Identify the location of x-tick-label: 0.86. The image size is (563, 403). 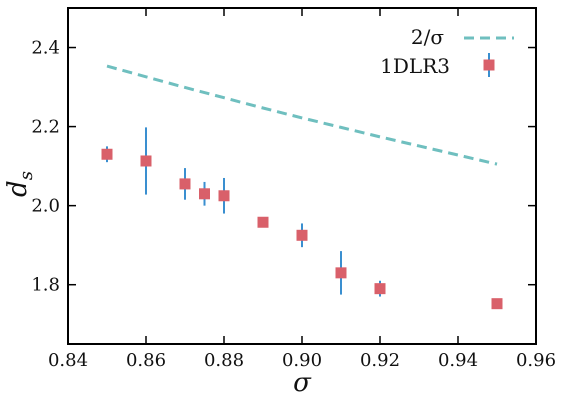
(146, 360).